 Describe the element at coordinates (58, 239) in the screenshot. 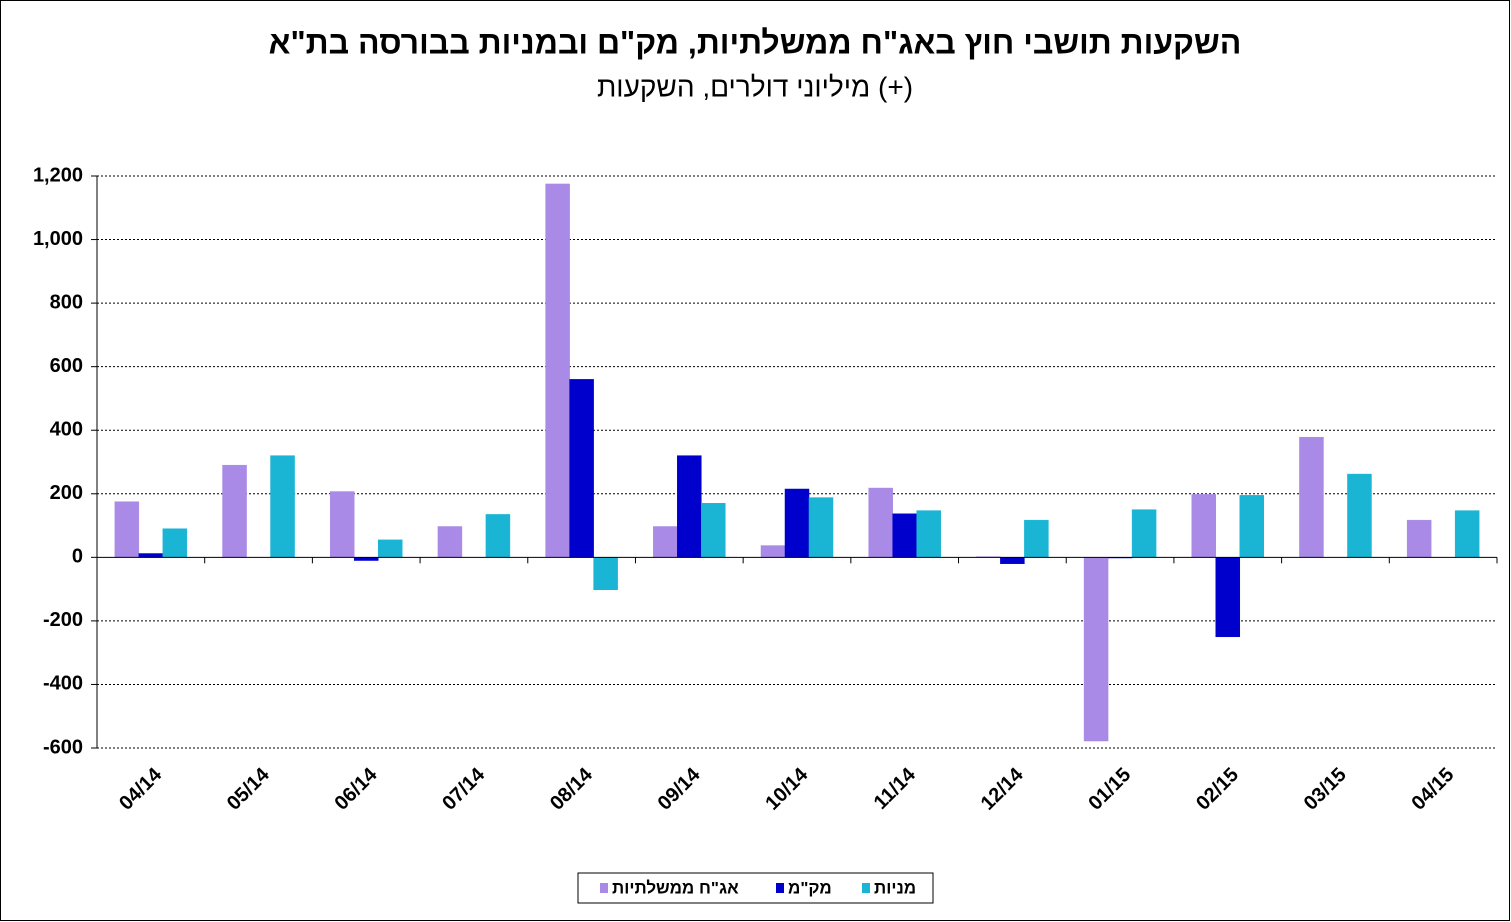

I see `y-tick-label: 1,000` at that location.